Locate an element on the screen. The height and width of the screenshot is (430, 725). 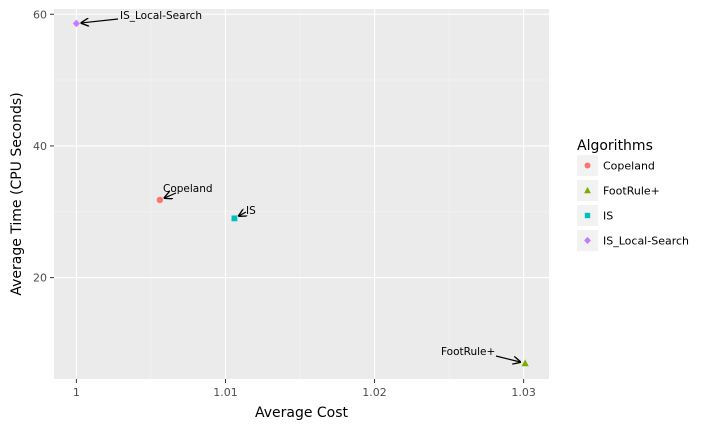
annotation-label: Copeland is located at coordinates (188, 189).